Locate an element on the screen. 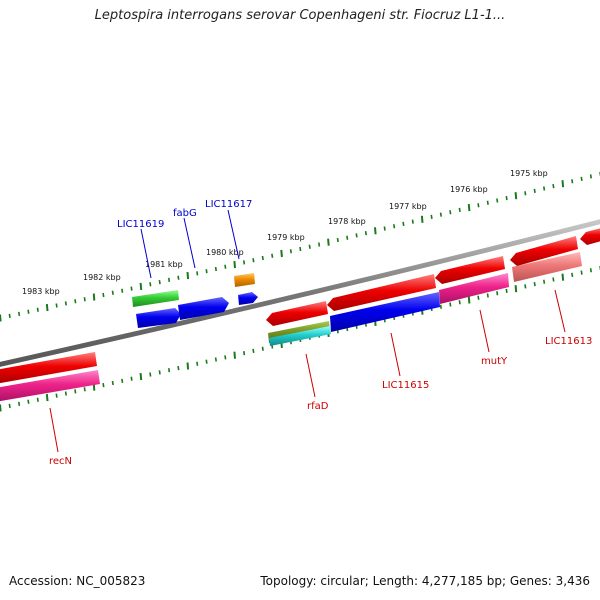  label-fabg: fabG is located at coordinates (185, 213).